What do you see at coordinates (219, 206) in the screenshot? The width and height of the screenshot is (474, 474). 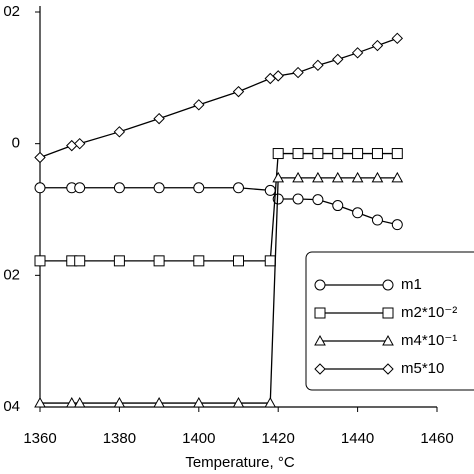 I see `series-line` at bounding box center [219, 206].